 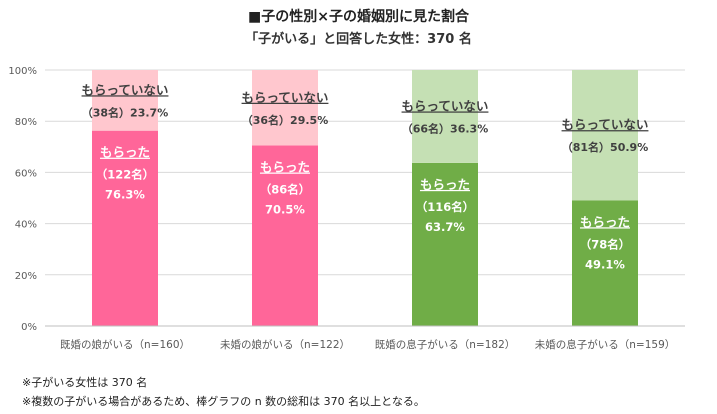 I want to click on segment-label-received-pct: 76.3%, so click(x=125, y=195).